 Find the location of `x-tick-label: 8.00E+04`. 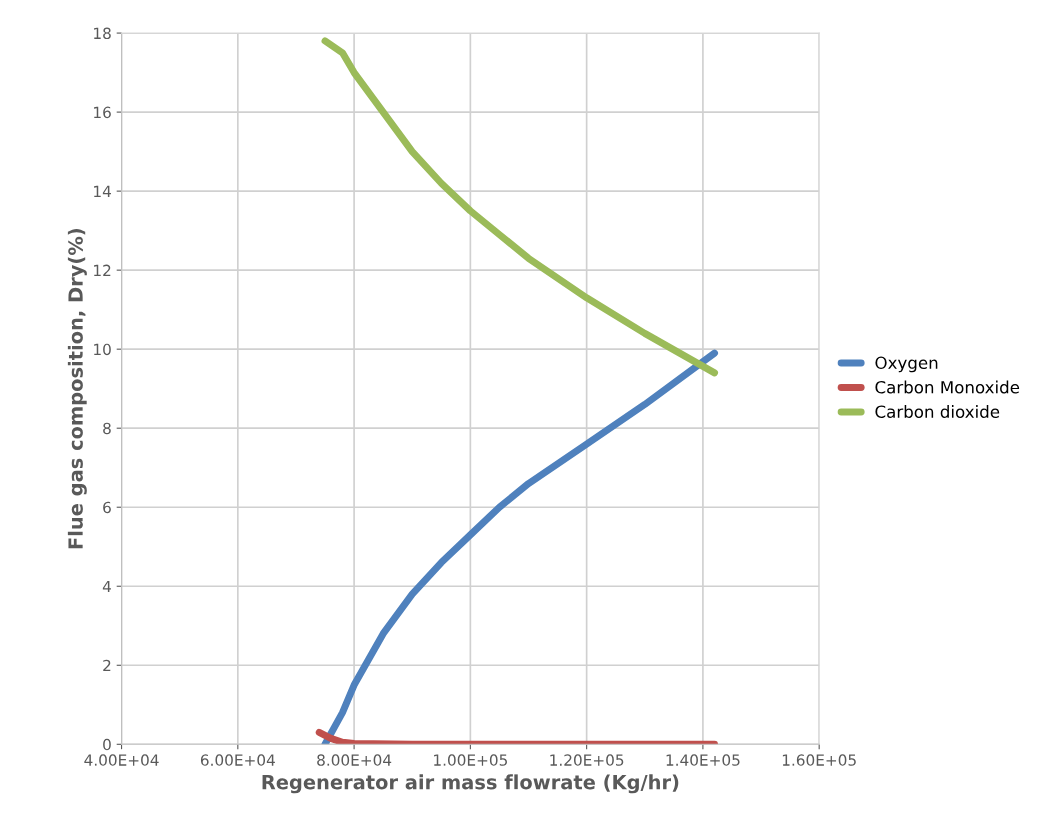

x-tick-label: 8.00E+04 is located at coordinates (354, 760).